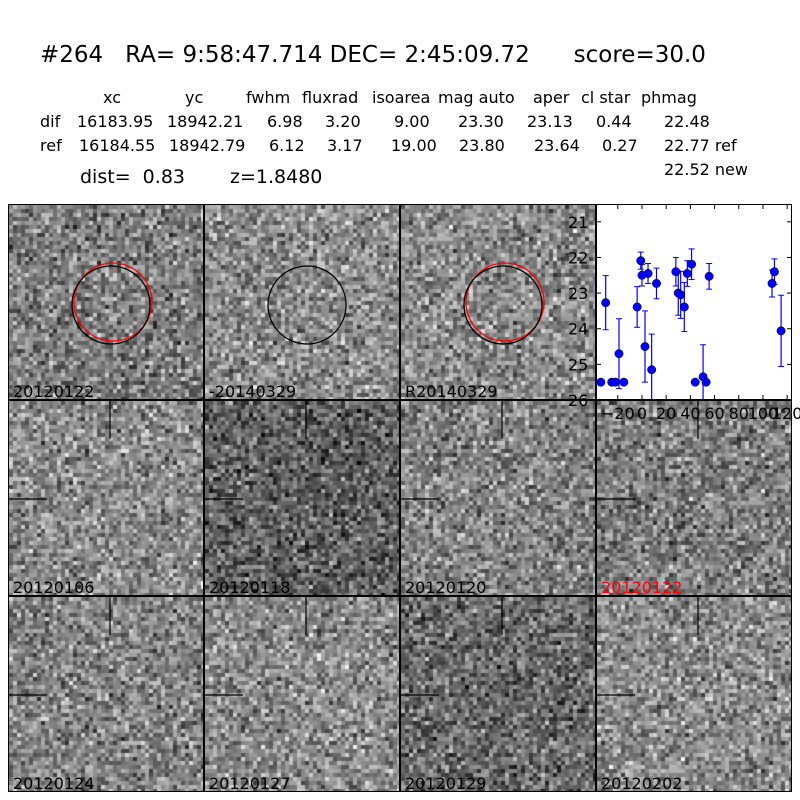  I want to click on x-tick-label: 80, so click(739, 413).